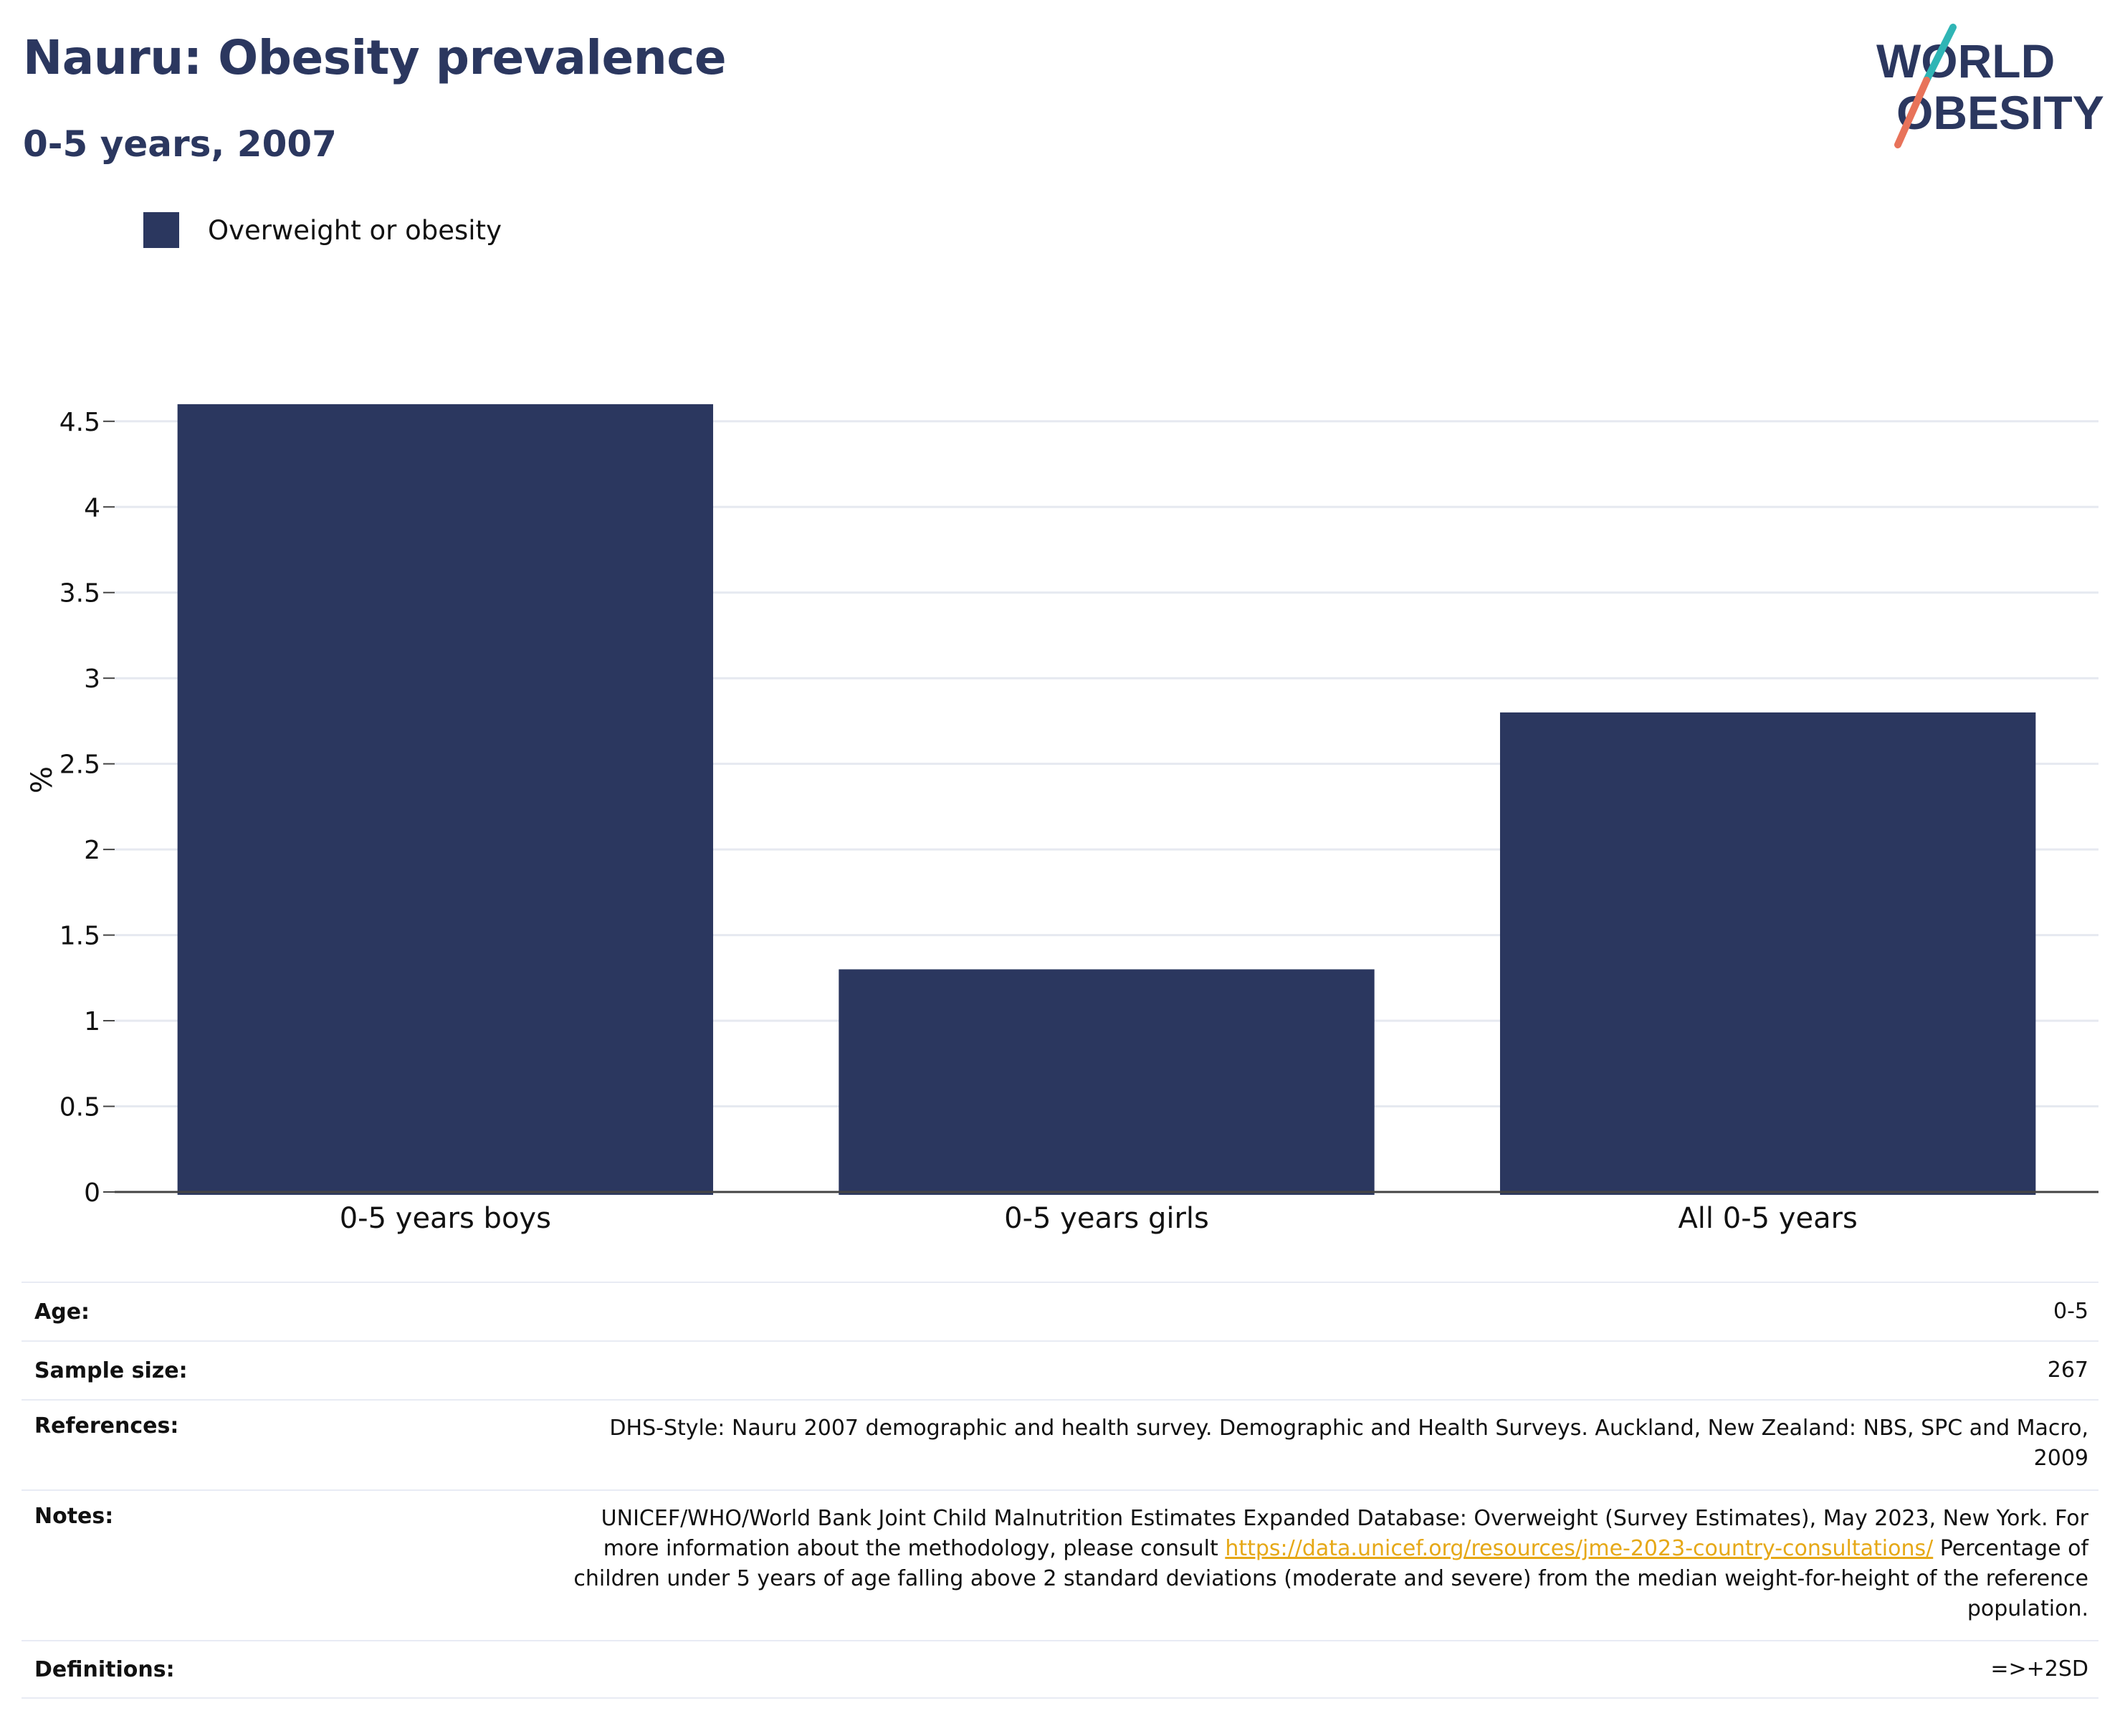  I want to click on y-tick-label: 4.5, so click(80, 422).